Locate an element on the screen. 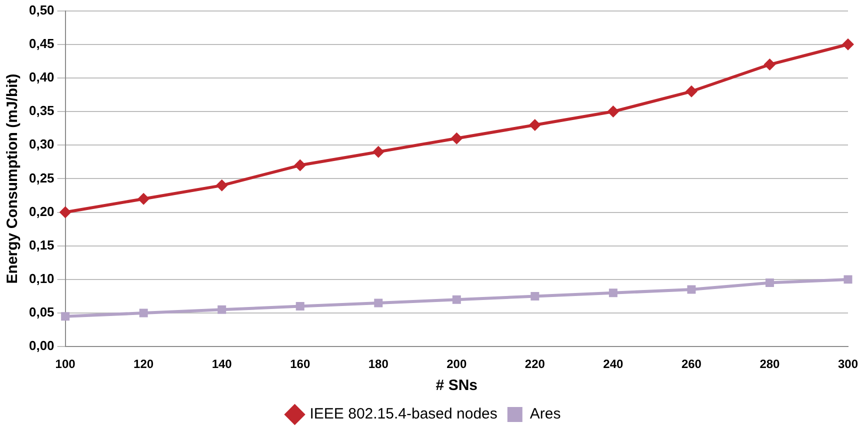 The width and height of the screenshot is (868, 432). x-axis-title: # SNs is located at coordinates (457, 385).